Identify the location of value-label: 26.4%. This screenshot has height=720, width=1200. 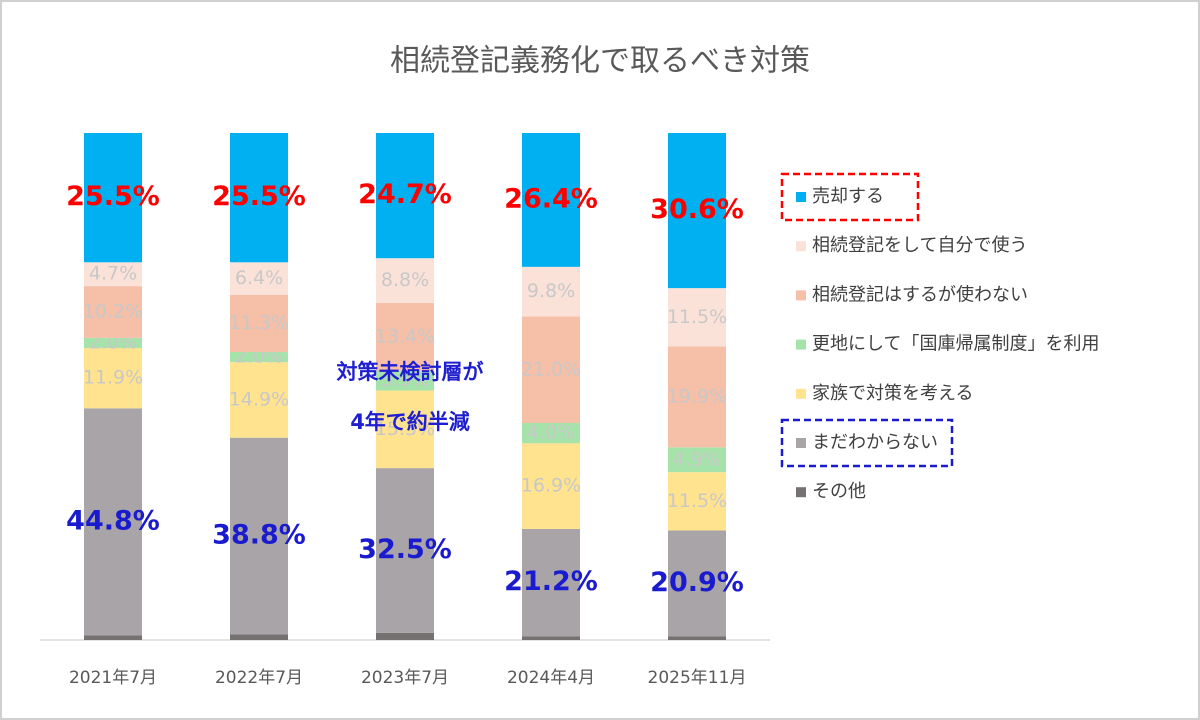
(551, 198).